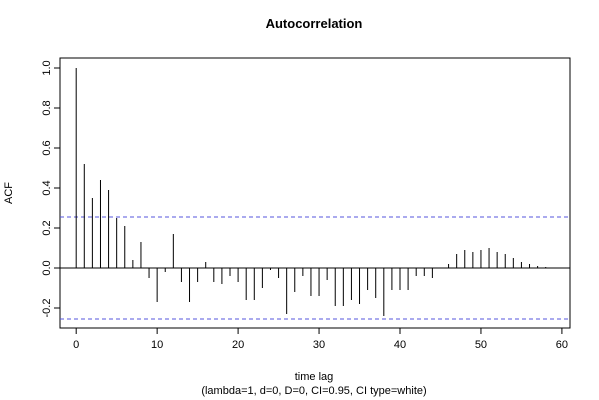 This screenshot has height=400, width=599. I want to click on y-tick-label: 0.0, so click(47, 267).